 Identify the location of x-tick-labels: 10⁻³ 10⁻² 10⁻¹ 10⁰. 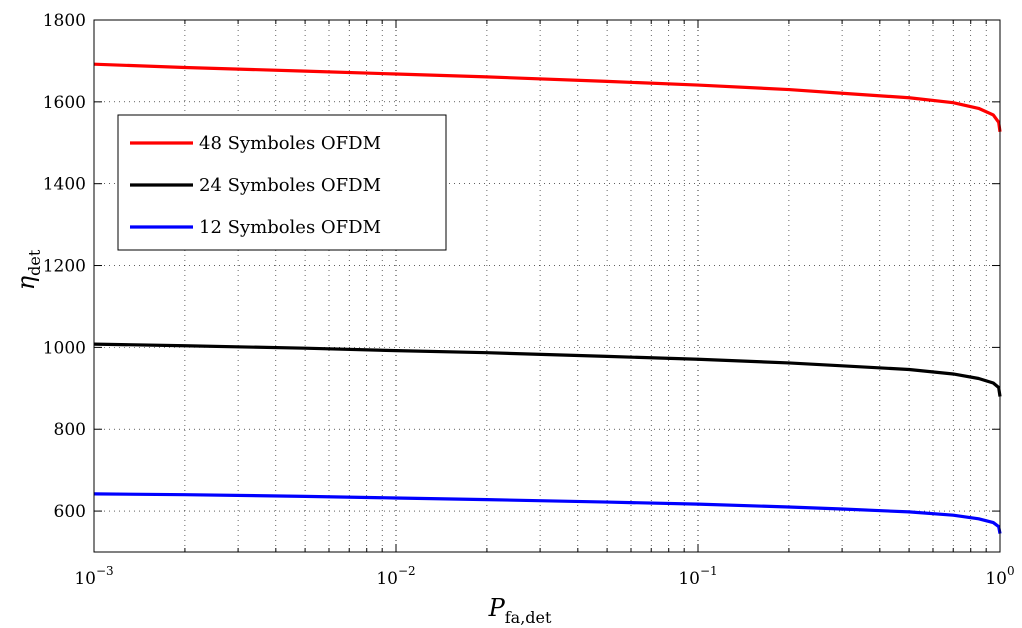
(544, 576).